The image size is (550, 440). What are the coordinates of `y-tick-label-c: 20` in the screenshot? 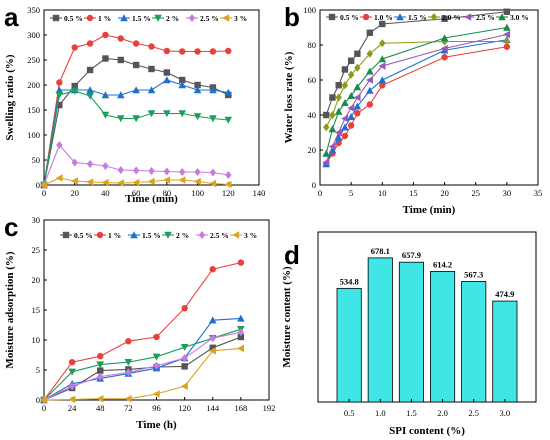 It's located at (36, 280).